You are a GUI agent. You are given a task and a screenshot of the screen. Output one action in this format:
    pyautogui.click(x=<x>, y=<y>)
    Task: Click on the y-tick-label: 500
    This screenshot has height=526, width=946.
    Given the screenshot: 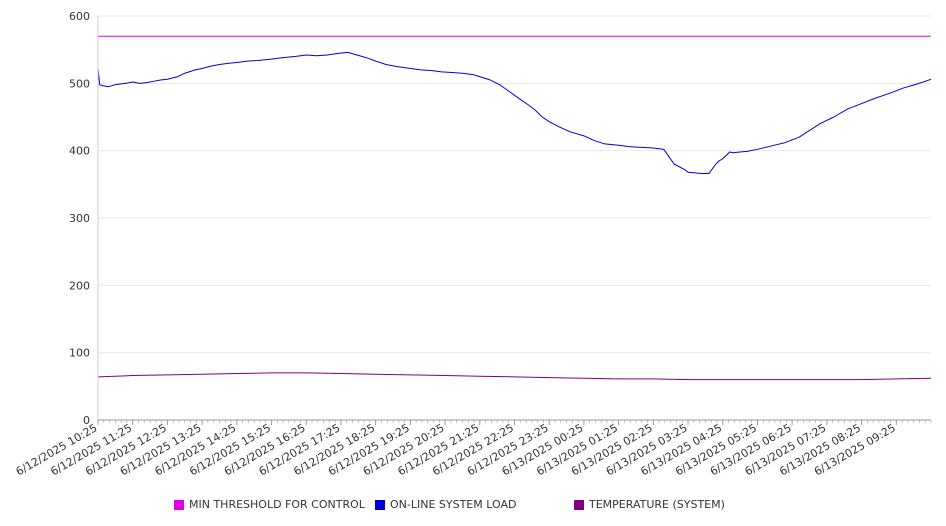 What is the action you would take?
    pyautogui.click(x=79, y=83)
    